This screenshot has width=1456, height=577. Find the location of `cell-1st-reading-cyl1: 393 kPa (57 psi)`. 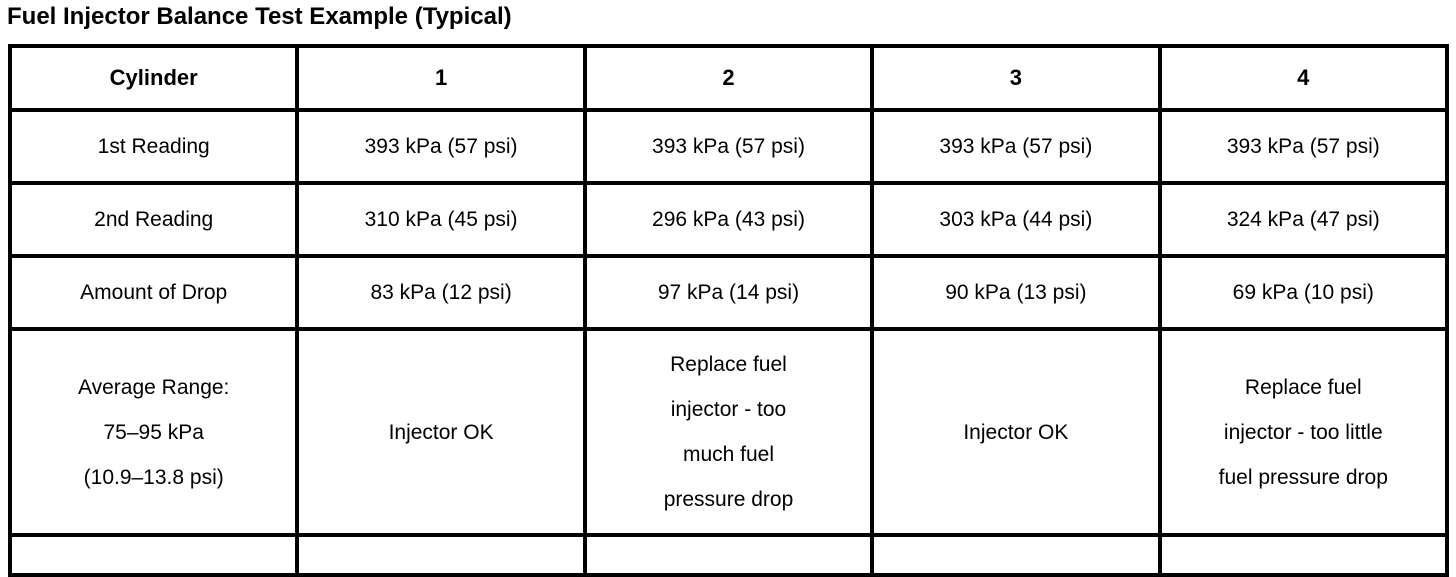

cell-1st-reading-cyl1: 393 kPa (57 psi) is located at coordinates (441, 146).